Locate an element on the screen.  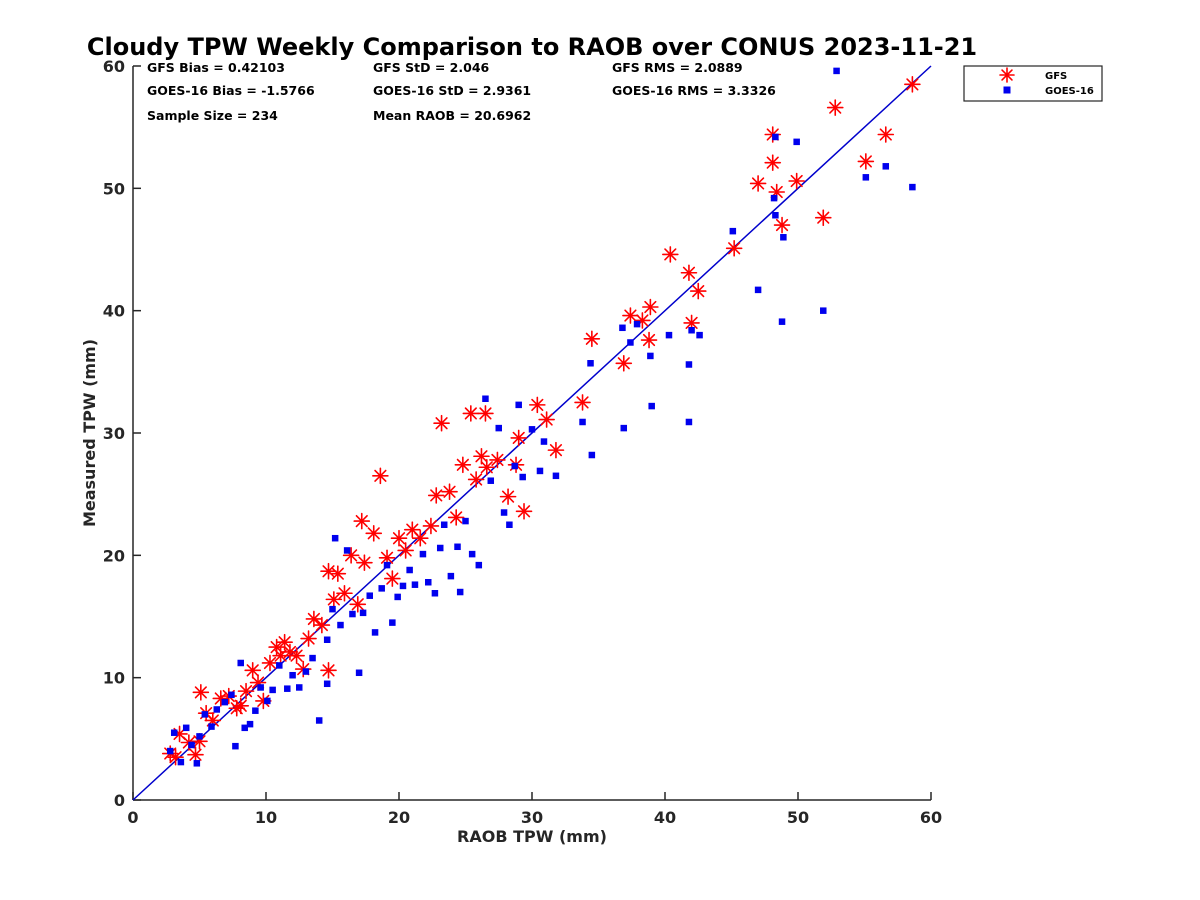
legend: GFS GOES-16 is located at coordinates (1033, 83).